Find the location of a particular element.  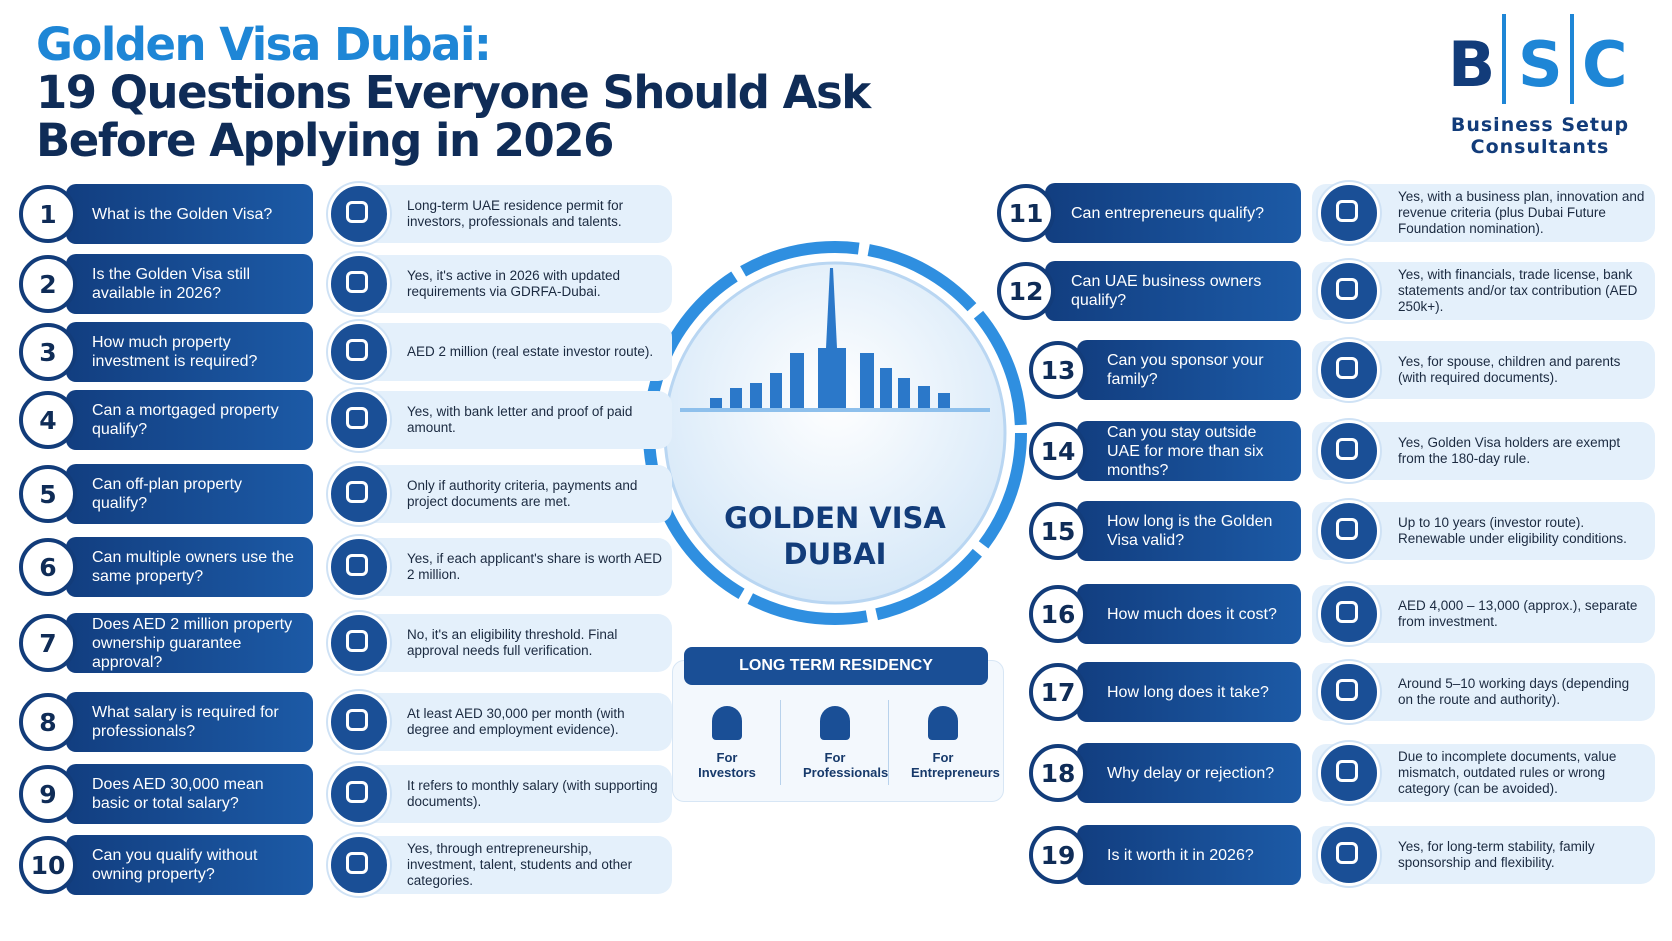

question-number: 5 is located at coordinates (48, 494).